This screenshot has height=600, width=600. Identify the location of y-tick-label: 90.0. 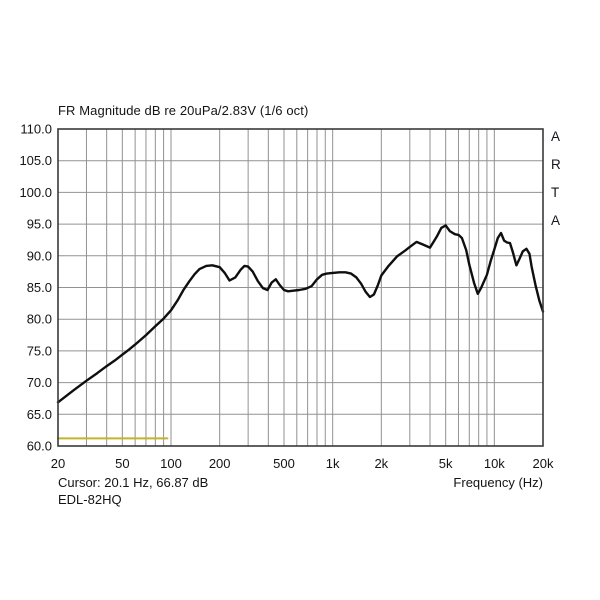
(39, 255).